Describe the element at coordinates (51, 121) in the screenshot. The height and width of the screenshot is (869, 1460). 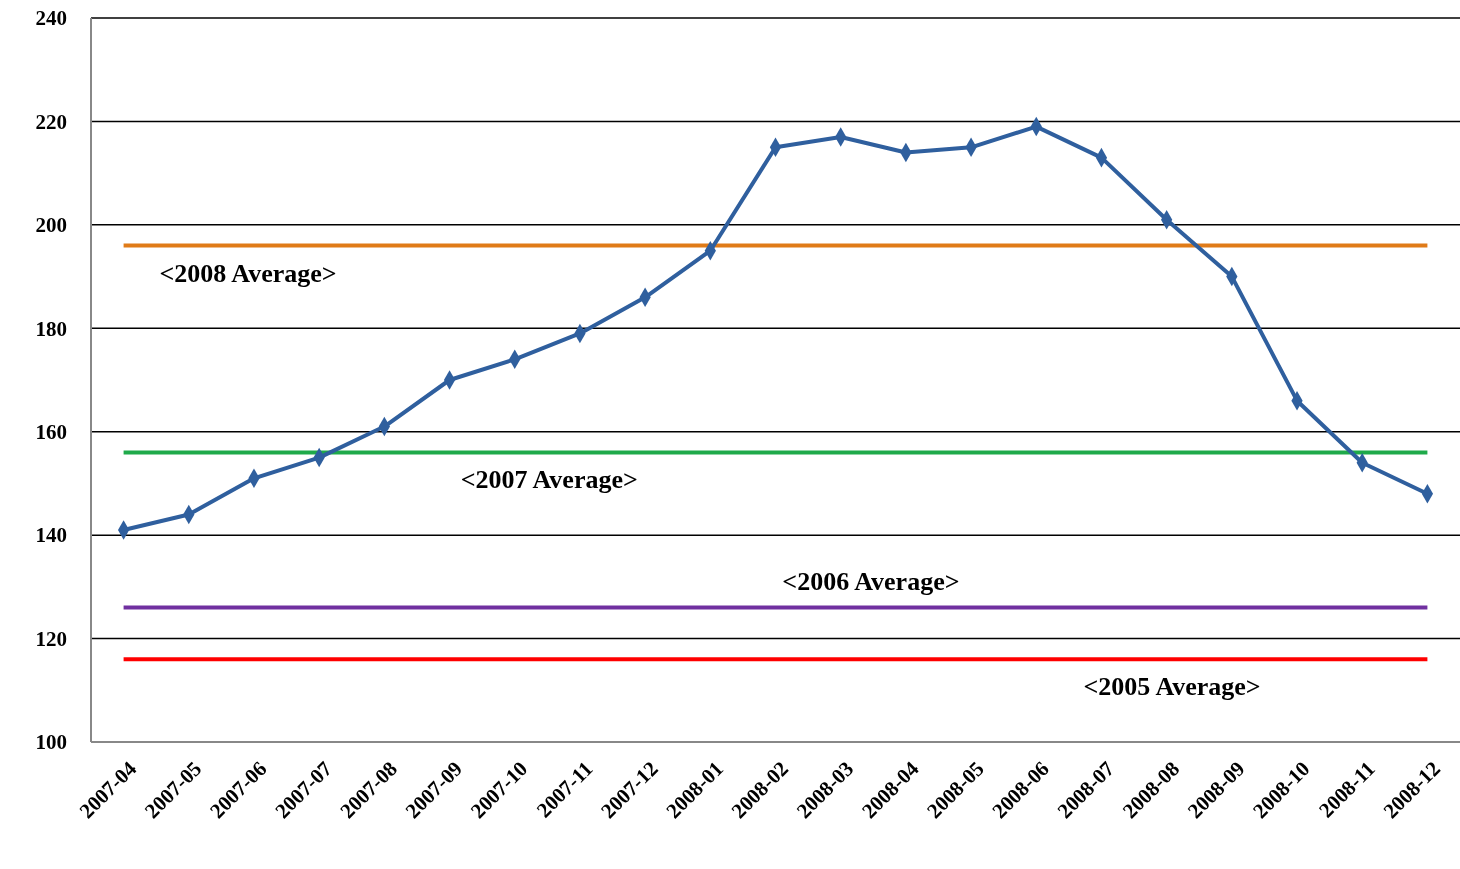
I see `y-tick-label: 220` at that location.